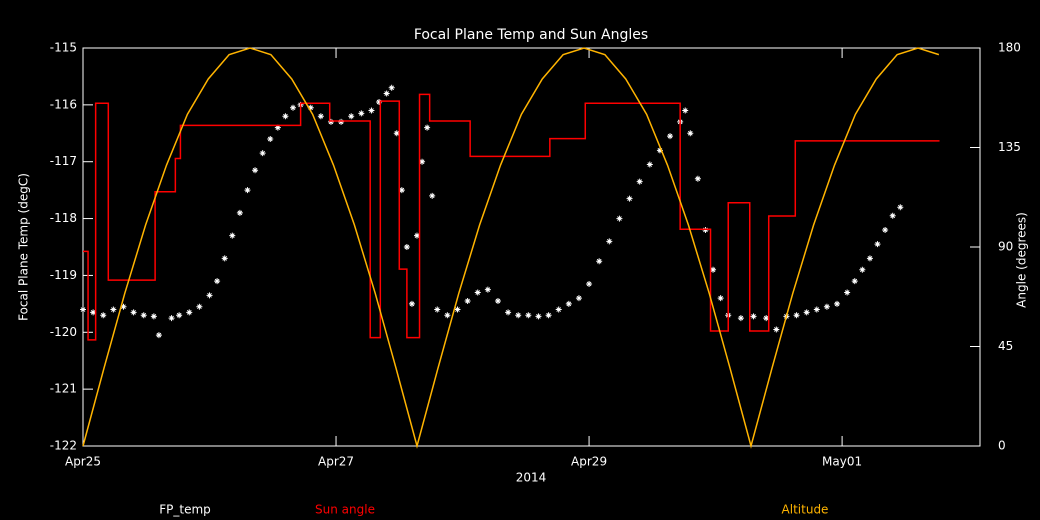 This screenshot has height=520, width=1040. What do you see at coordinates (842, 462) in the screenshot?
I see `x-tick-label: May01` at bounding box center [842, 462].